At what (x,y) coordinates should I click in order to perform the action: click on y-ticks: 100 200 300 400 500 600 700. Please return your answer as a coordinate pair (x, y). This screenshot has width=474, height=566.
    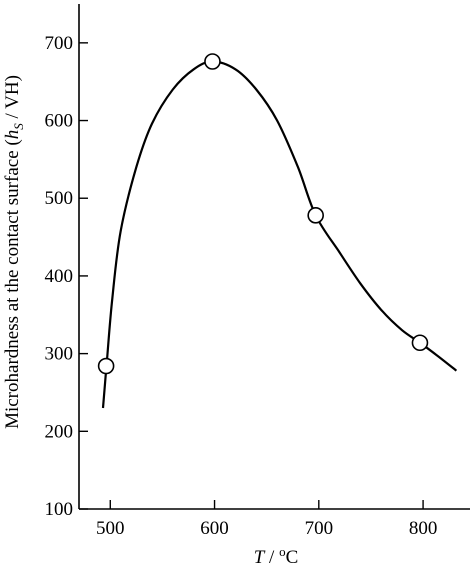
    Looking at the image, I should click on (66, 276).